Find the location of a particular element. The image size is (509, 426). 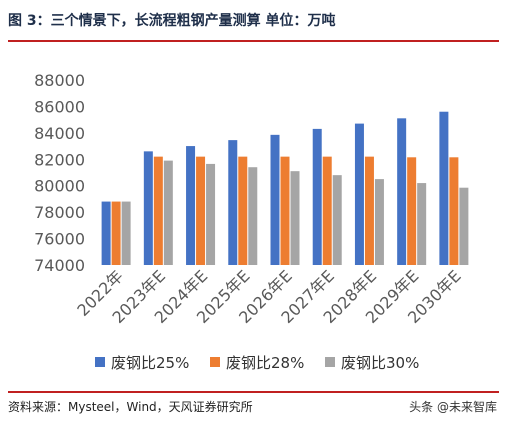

y-tick-label: 82000 is located at coordinates (59, 159).